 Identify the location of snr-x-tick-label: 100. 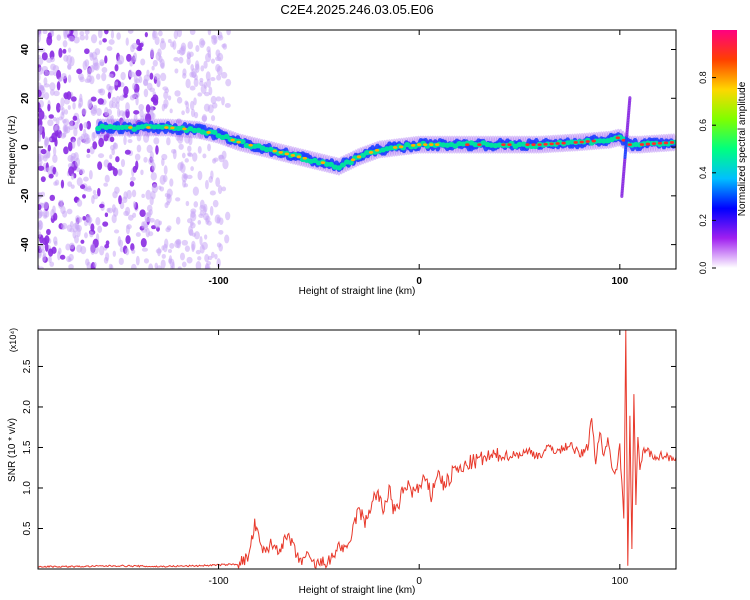
(619, 581).